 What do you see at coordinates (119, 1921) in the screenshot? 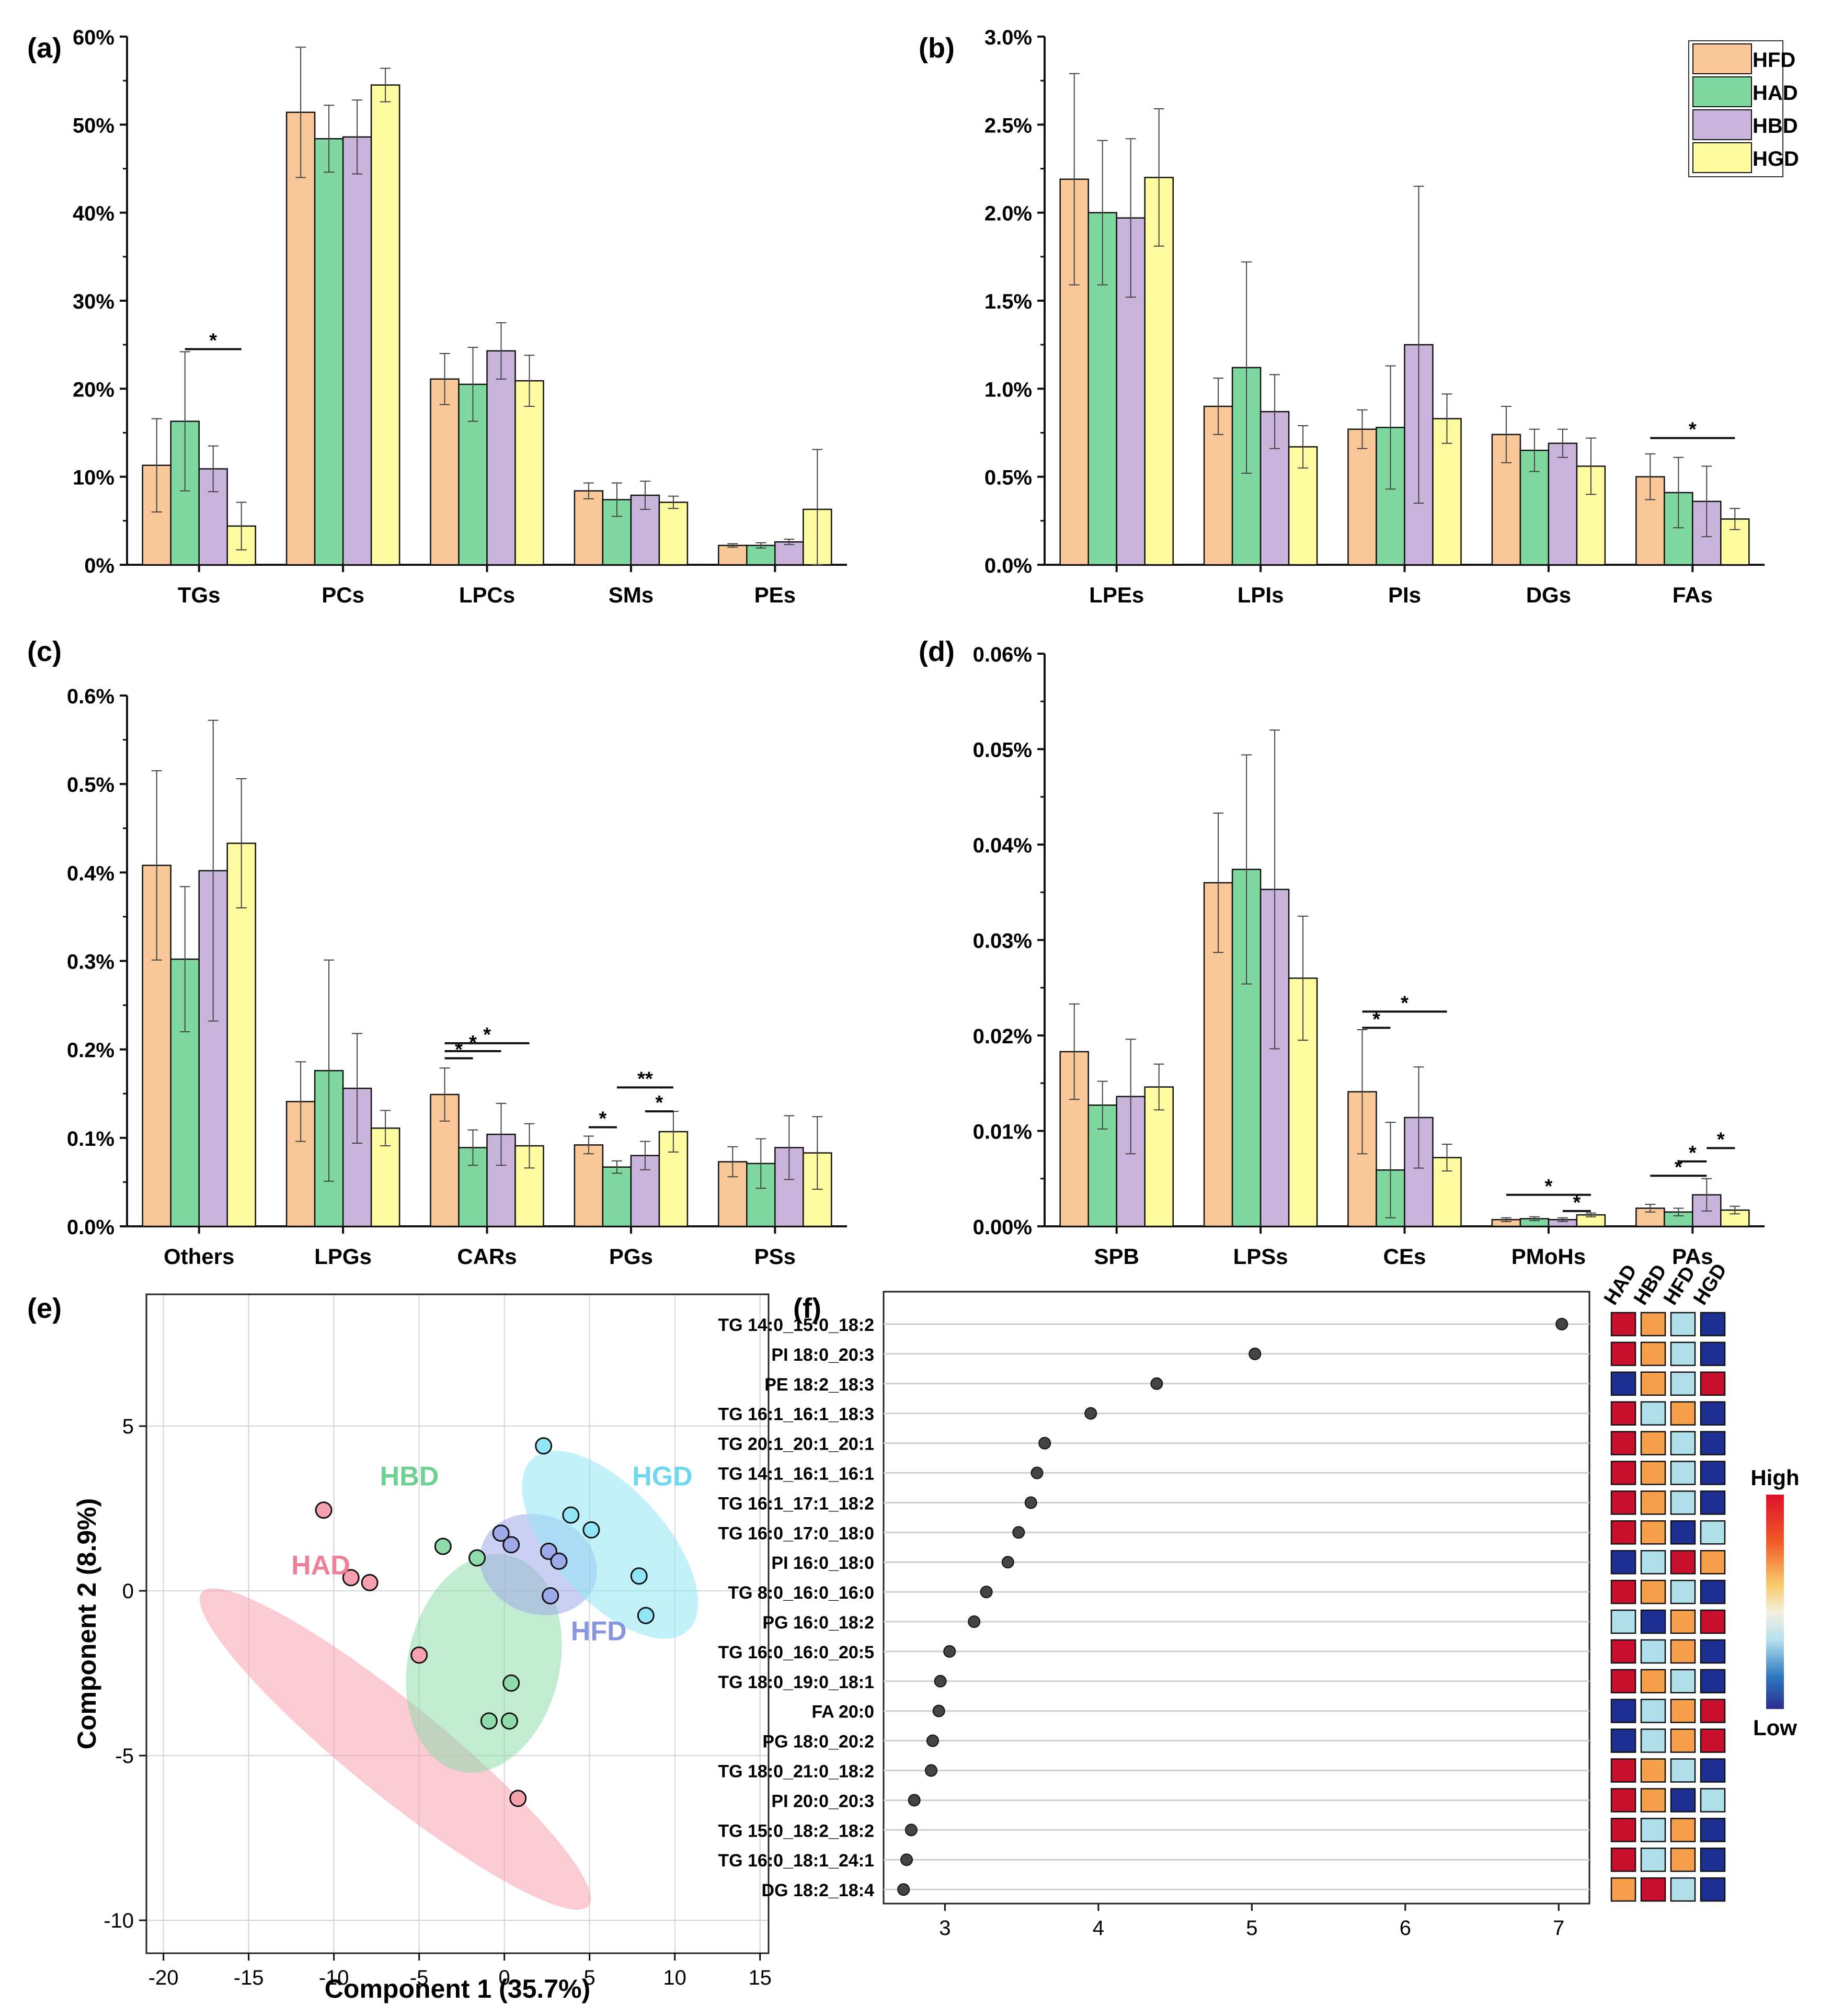
I see `y-tick-label: -10` at bounding box center [119, 1921].